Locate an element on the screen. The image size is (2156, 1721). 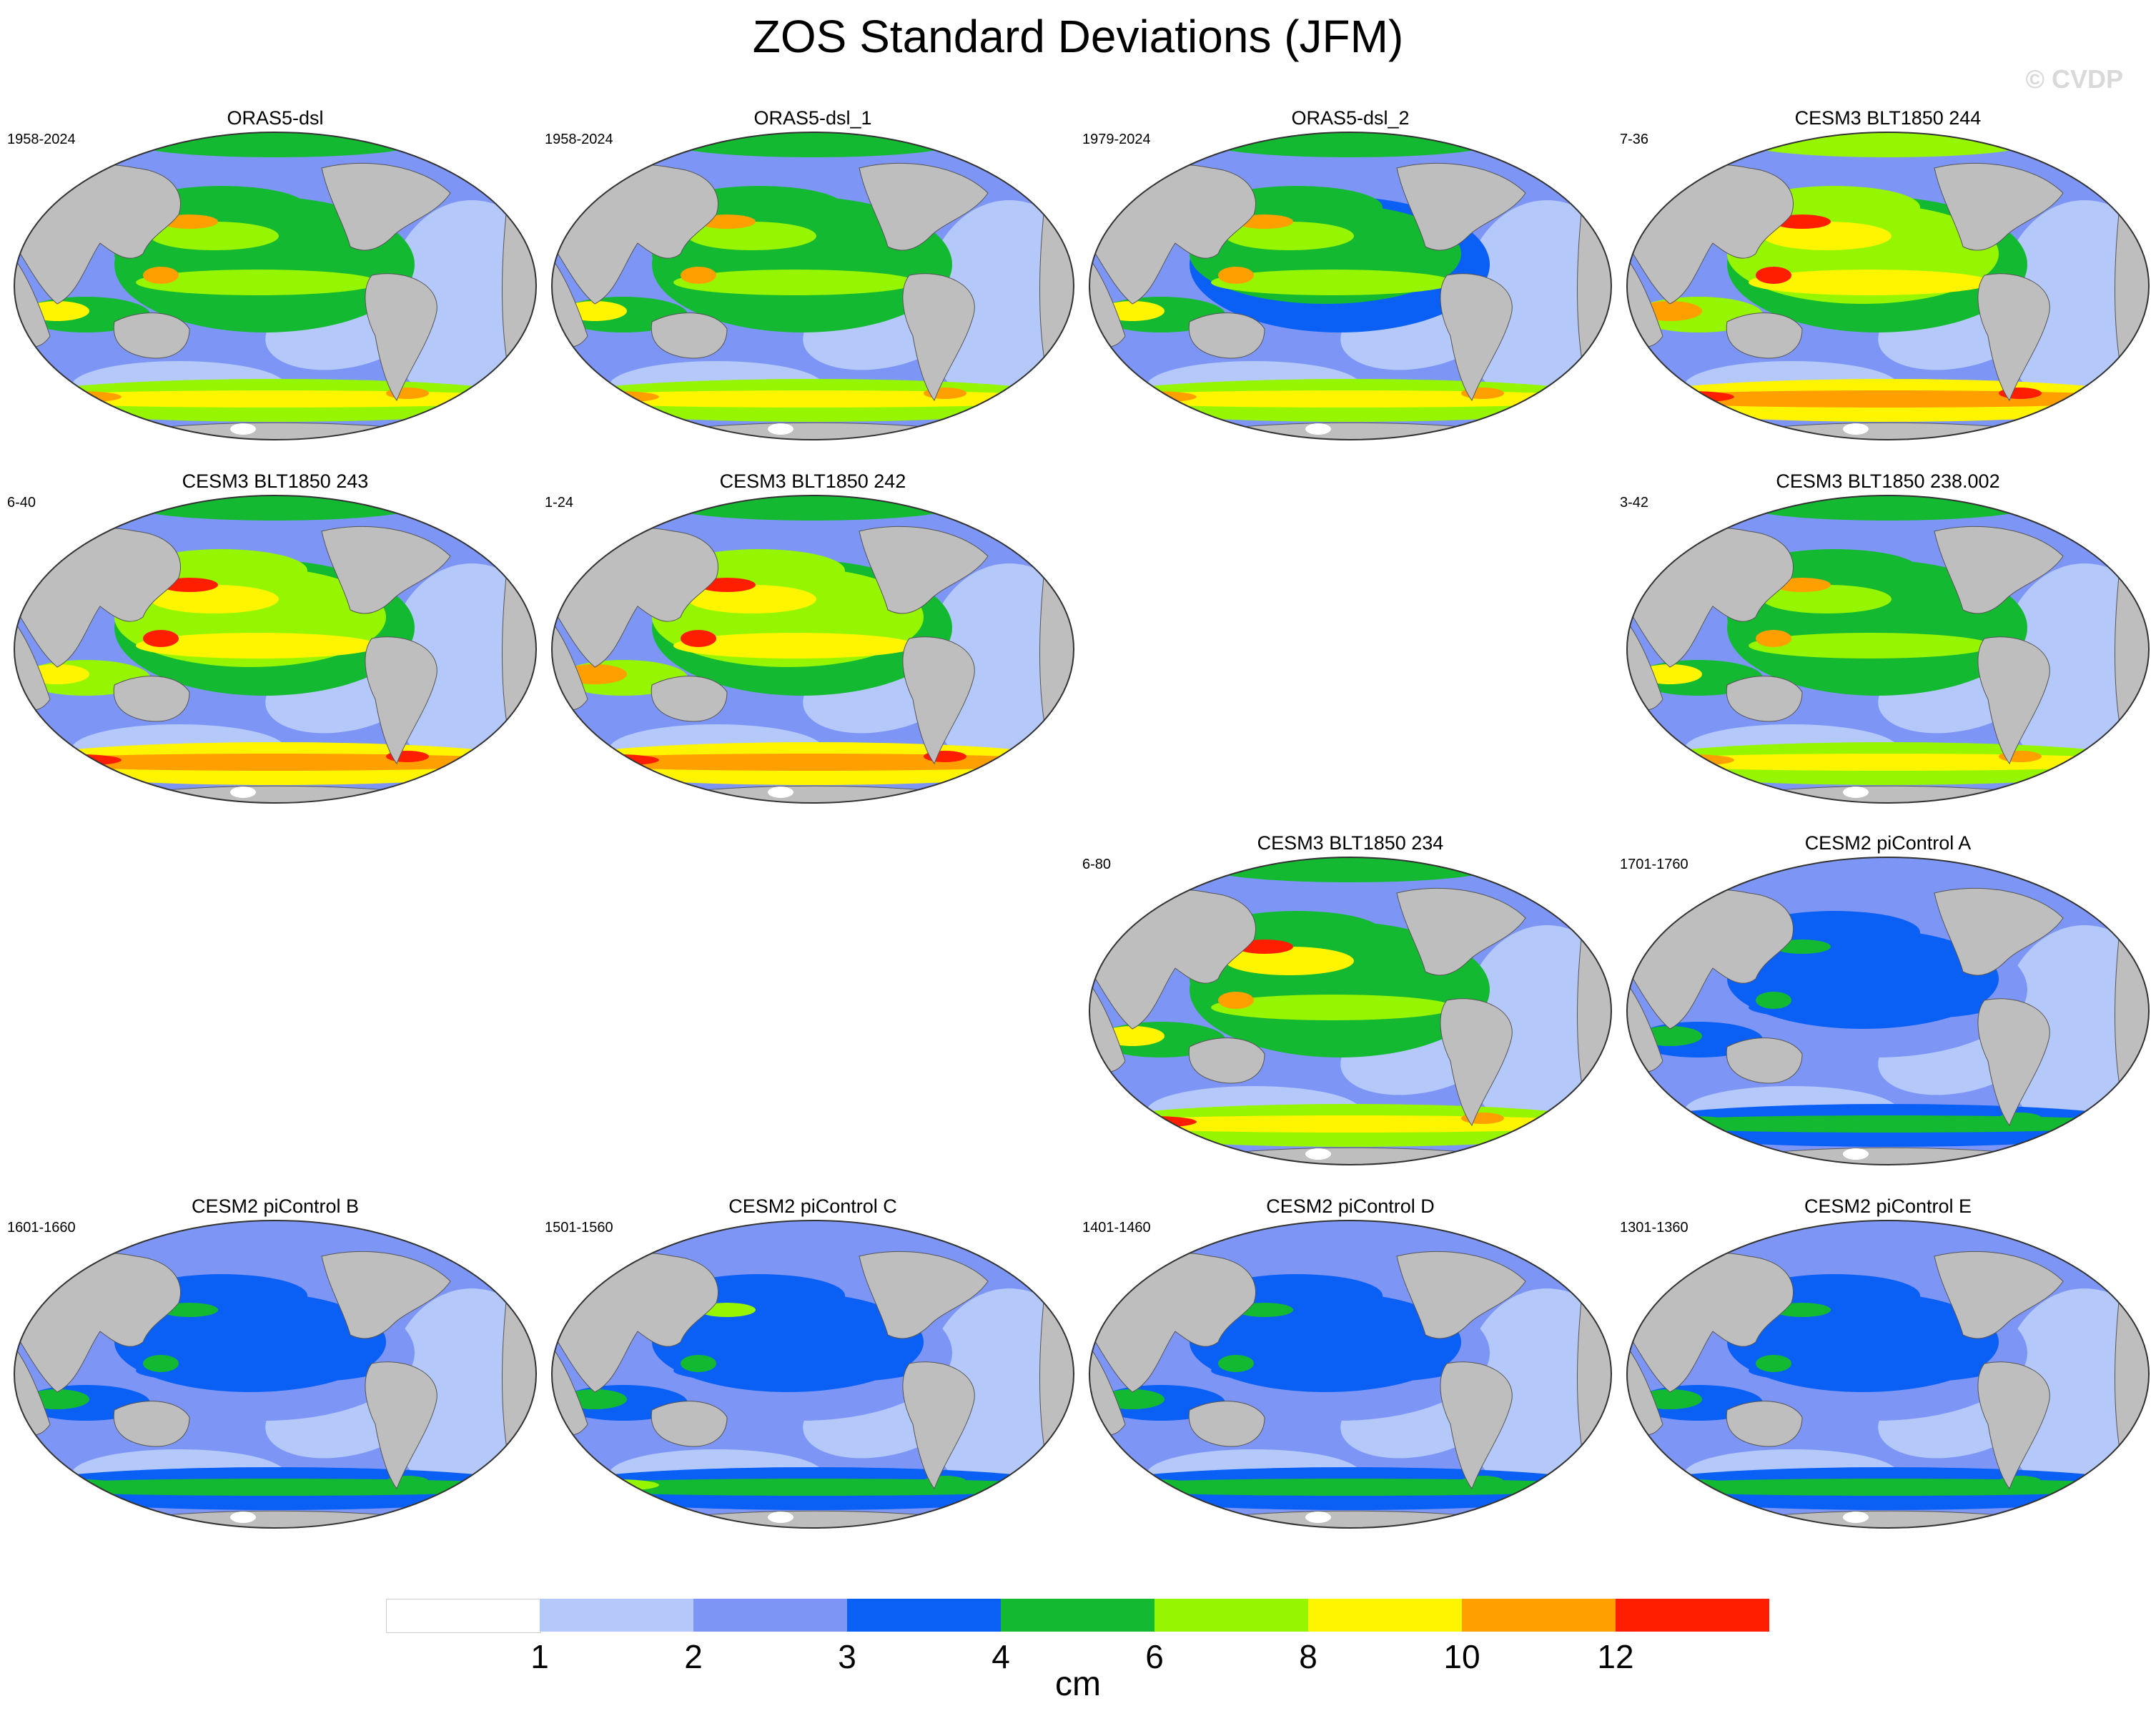
figure-title: ZOS Standard Deviations (JFM) is located at coordinates (1078, 37).